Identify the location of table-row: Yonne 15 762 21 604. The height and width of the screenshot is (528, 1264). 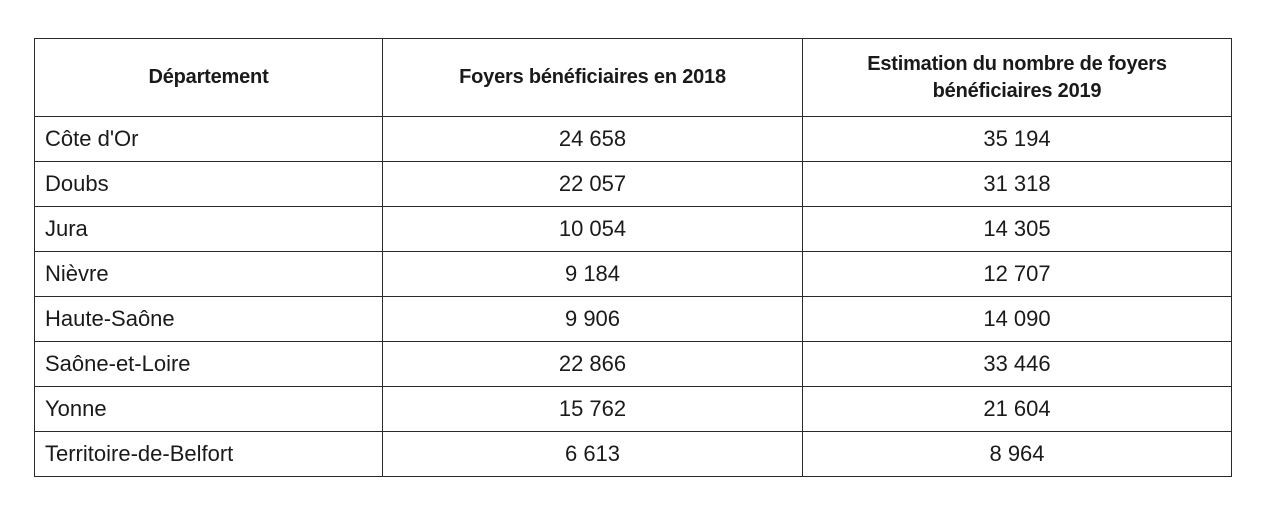
(633, 409).